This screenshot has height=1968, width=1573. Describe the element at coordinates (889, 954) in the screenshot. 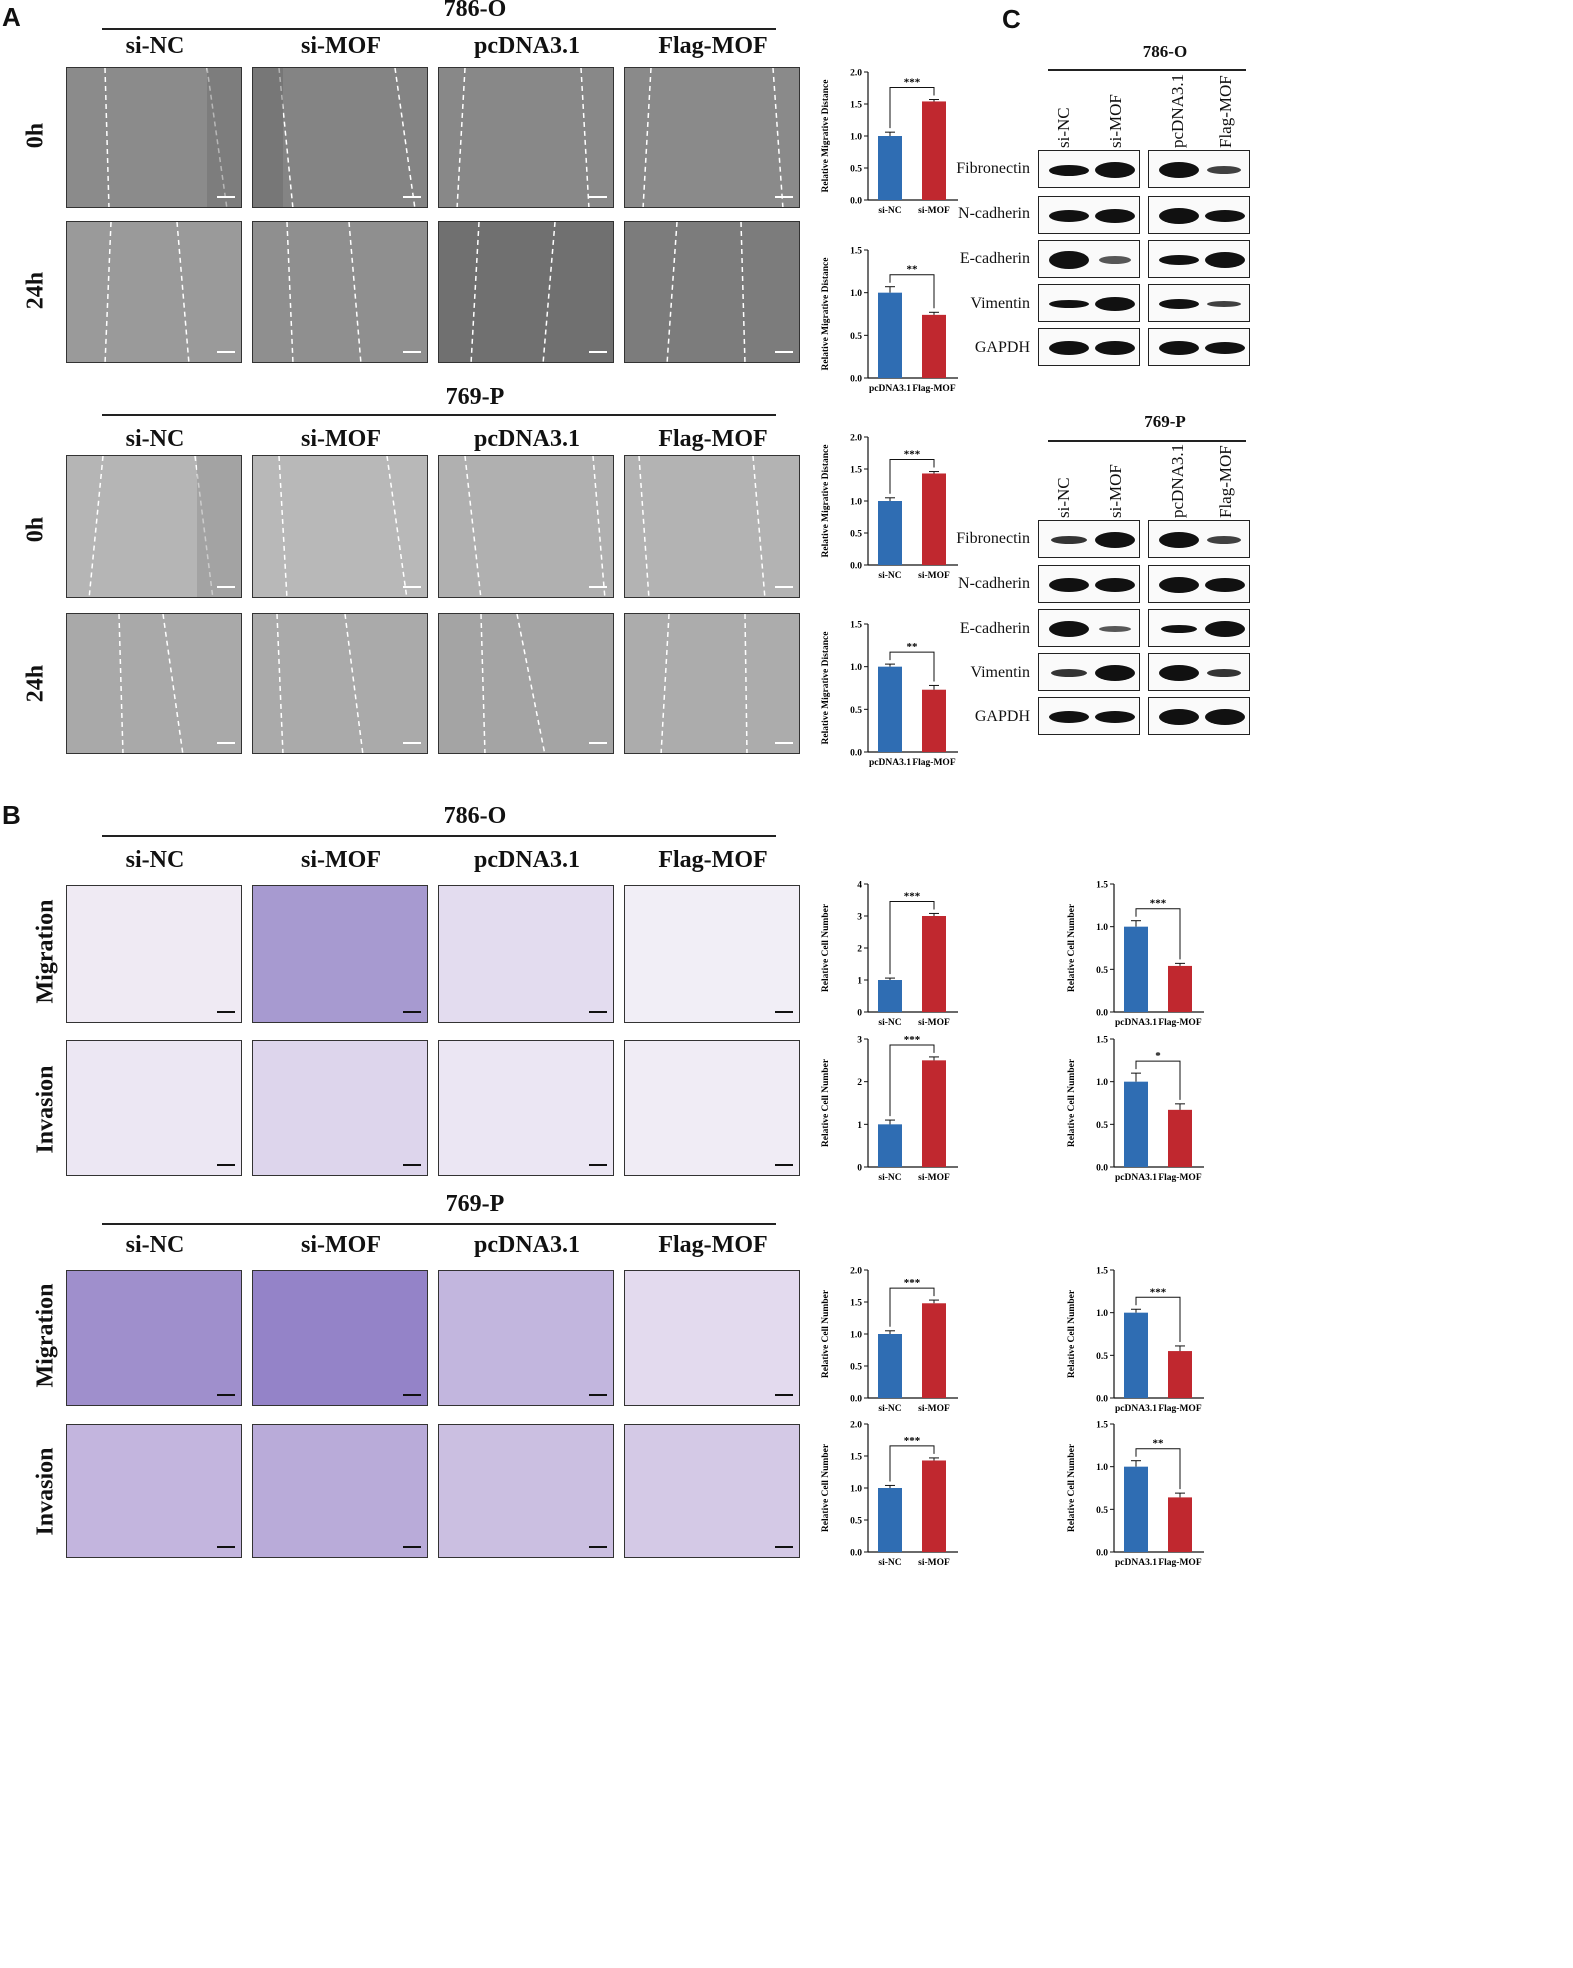

I see `bar-chart: Relative Cell Number 0 1 2 3 4 si-NC si-MOF ***` at that location.